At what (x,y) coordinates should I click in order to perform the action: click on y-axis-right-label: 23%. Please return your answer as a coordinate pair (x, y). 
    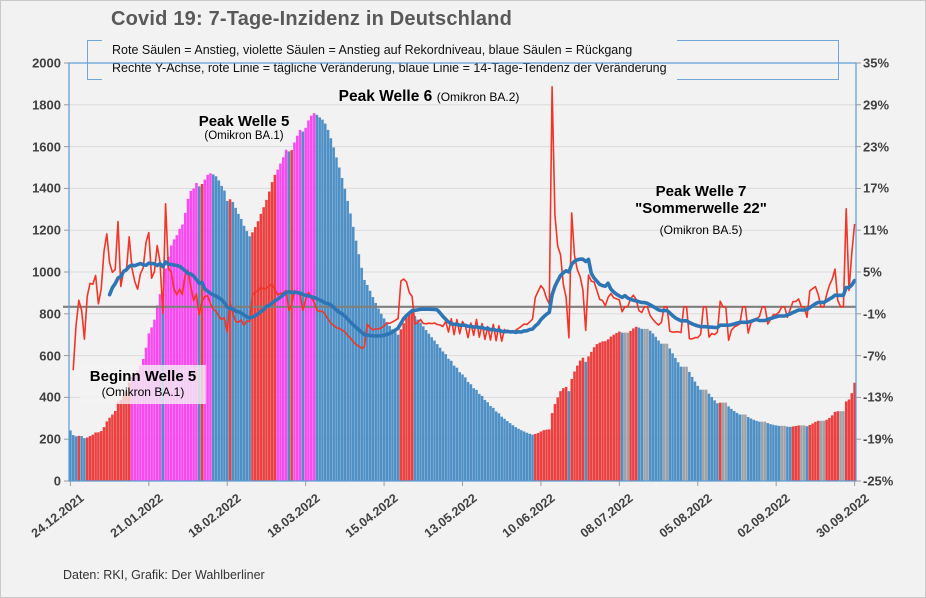
    Looking at the image, I should click on (876, 147).